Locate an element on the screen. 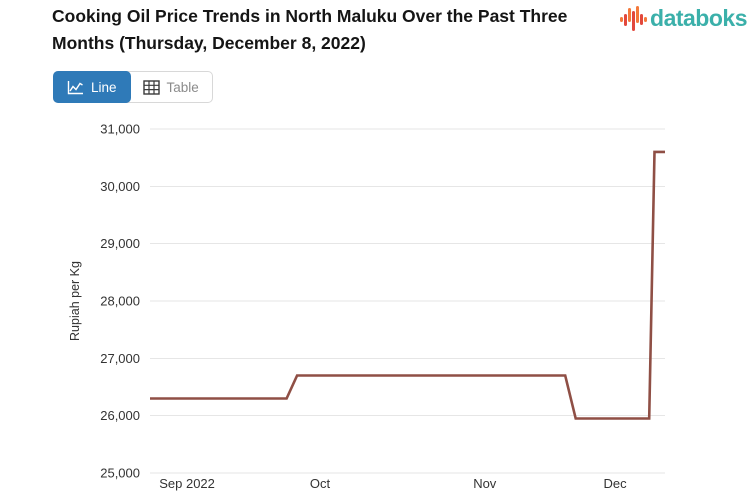 Image resolution: width=753 pixels, height=498 pixels. line-view-button: Line is located at coordinates (92, 87).